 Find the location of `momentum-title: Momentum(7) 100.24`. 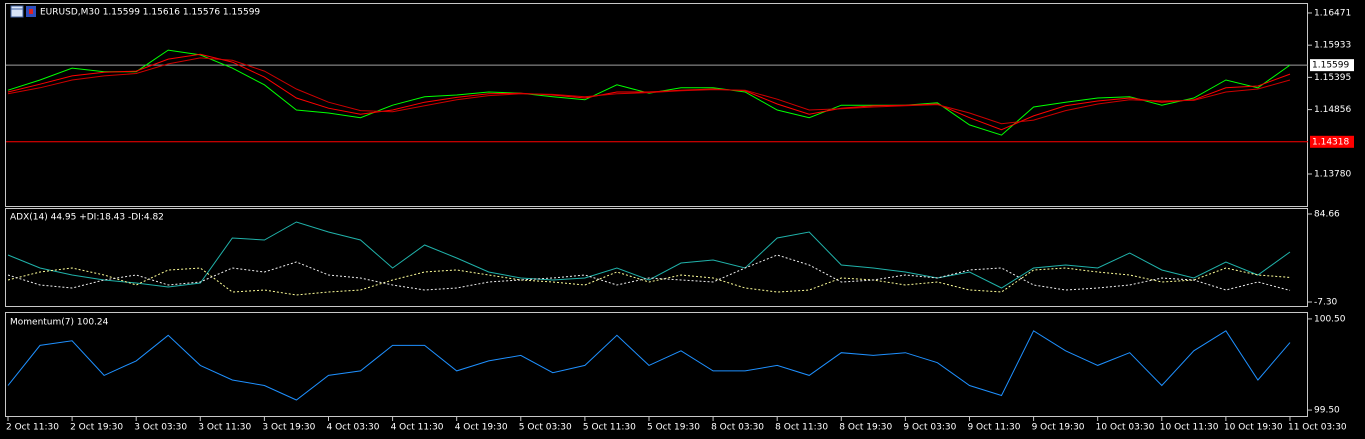

momentum-title: Momentum(7) 100.24 is located at coordinates (59, 323).